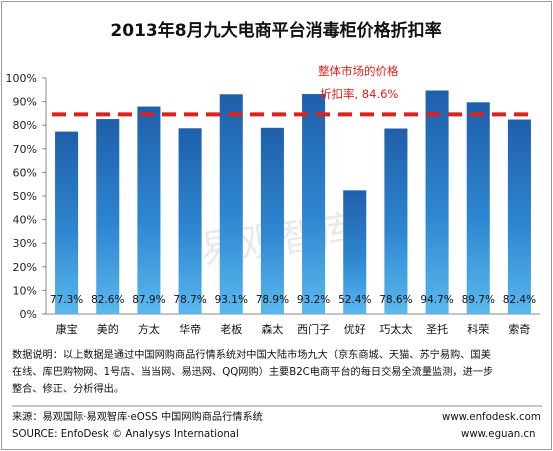 This screenshot has width=553, height=451. I want to click on bar-康宝, so click(67, 222).